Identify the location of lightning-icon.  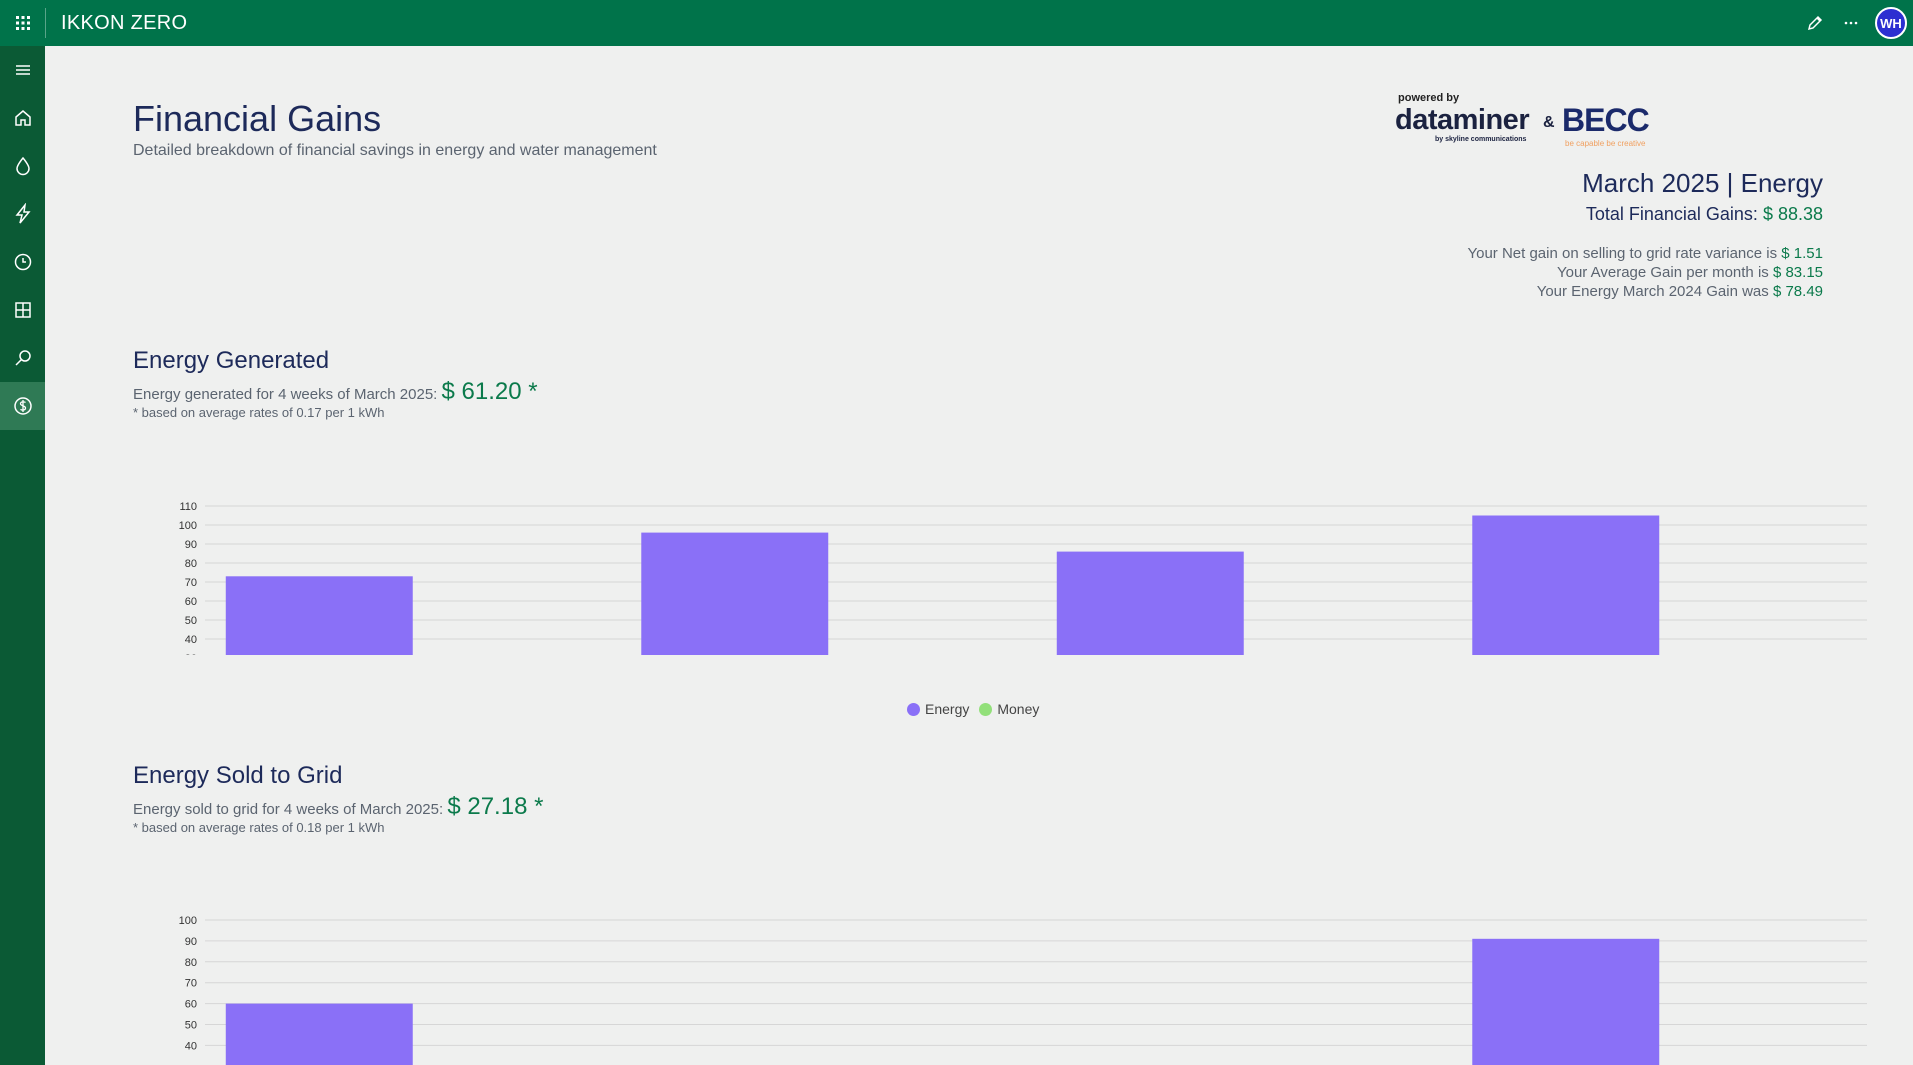
(22, 213).